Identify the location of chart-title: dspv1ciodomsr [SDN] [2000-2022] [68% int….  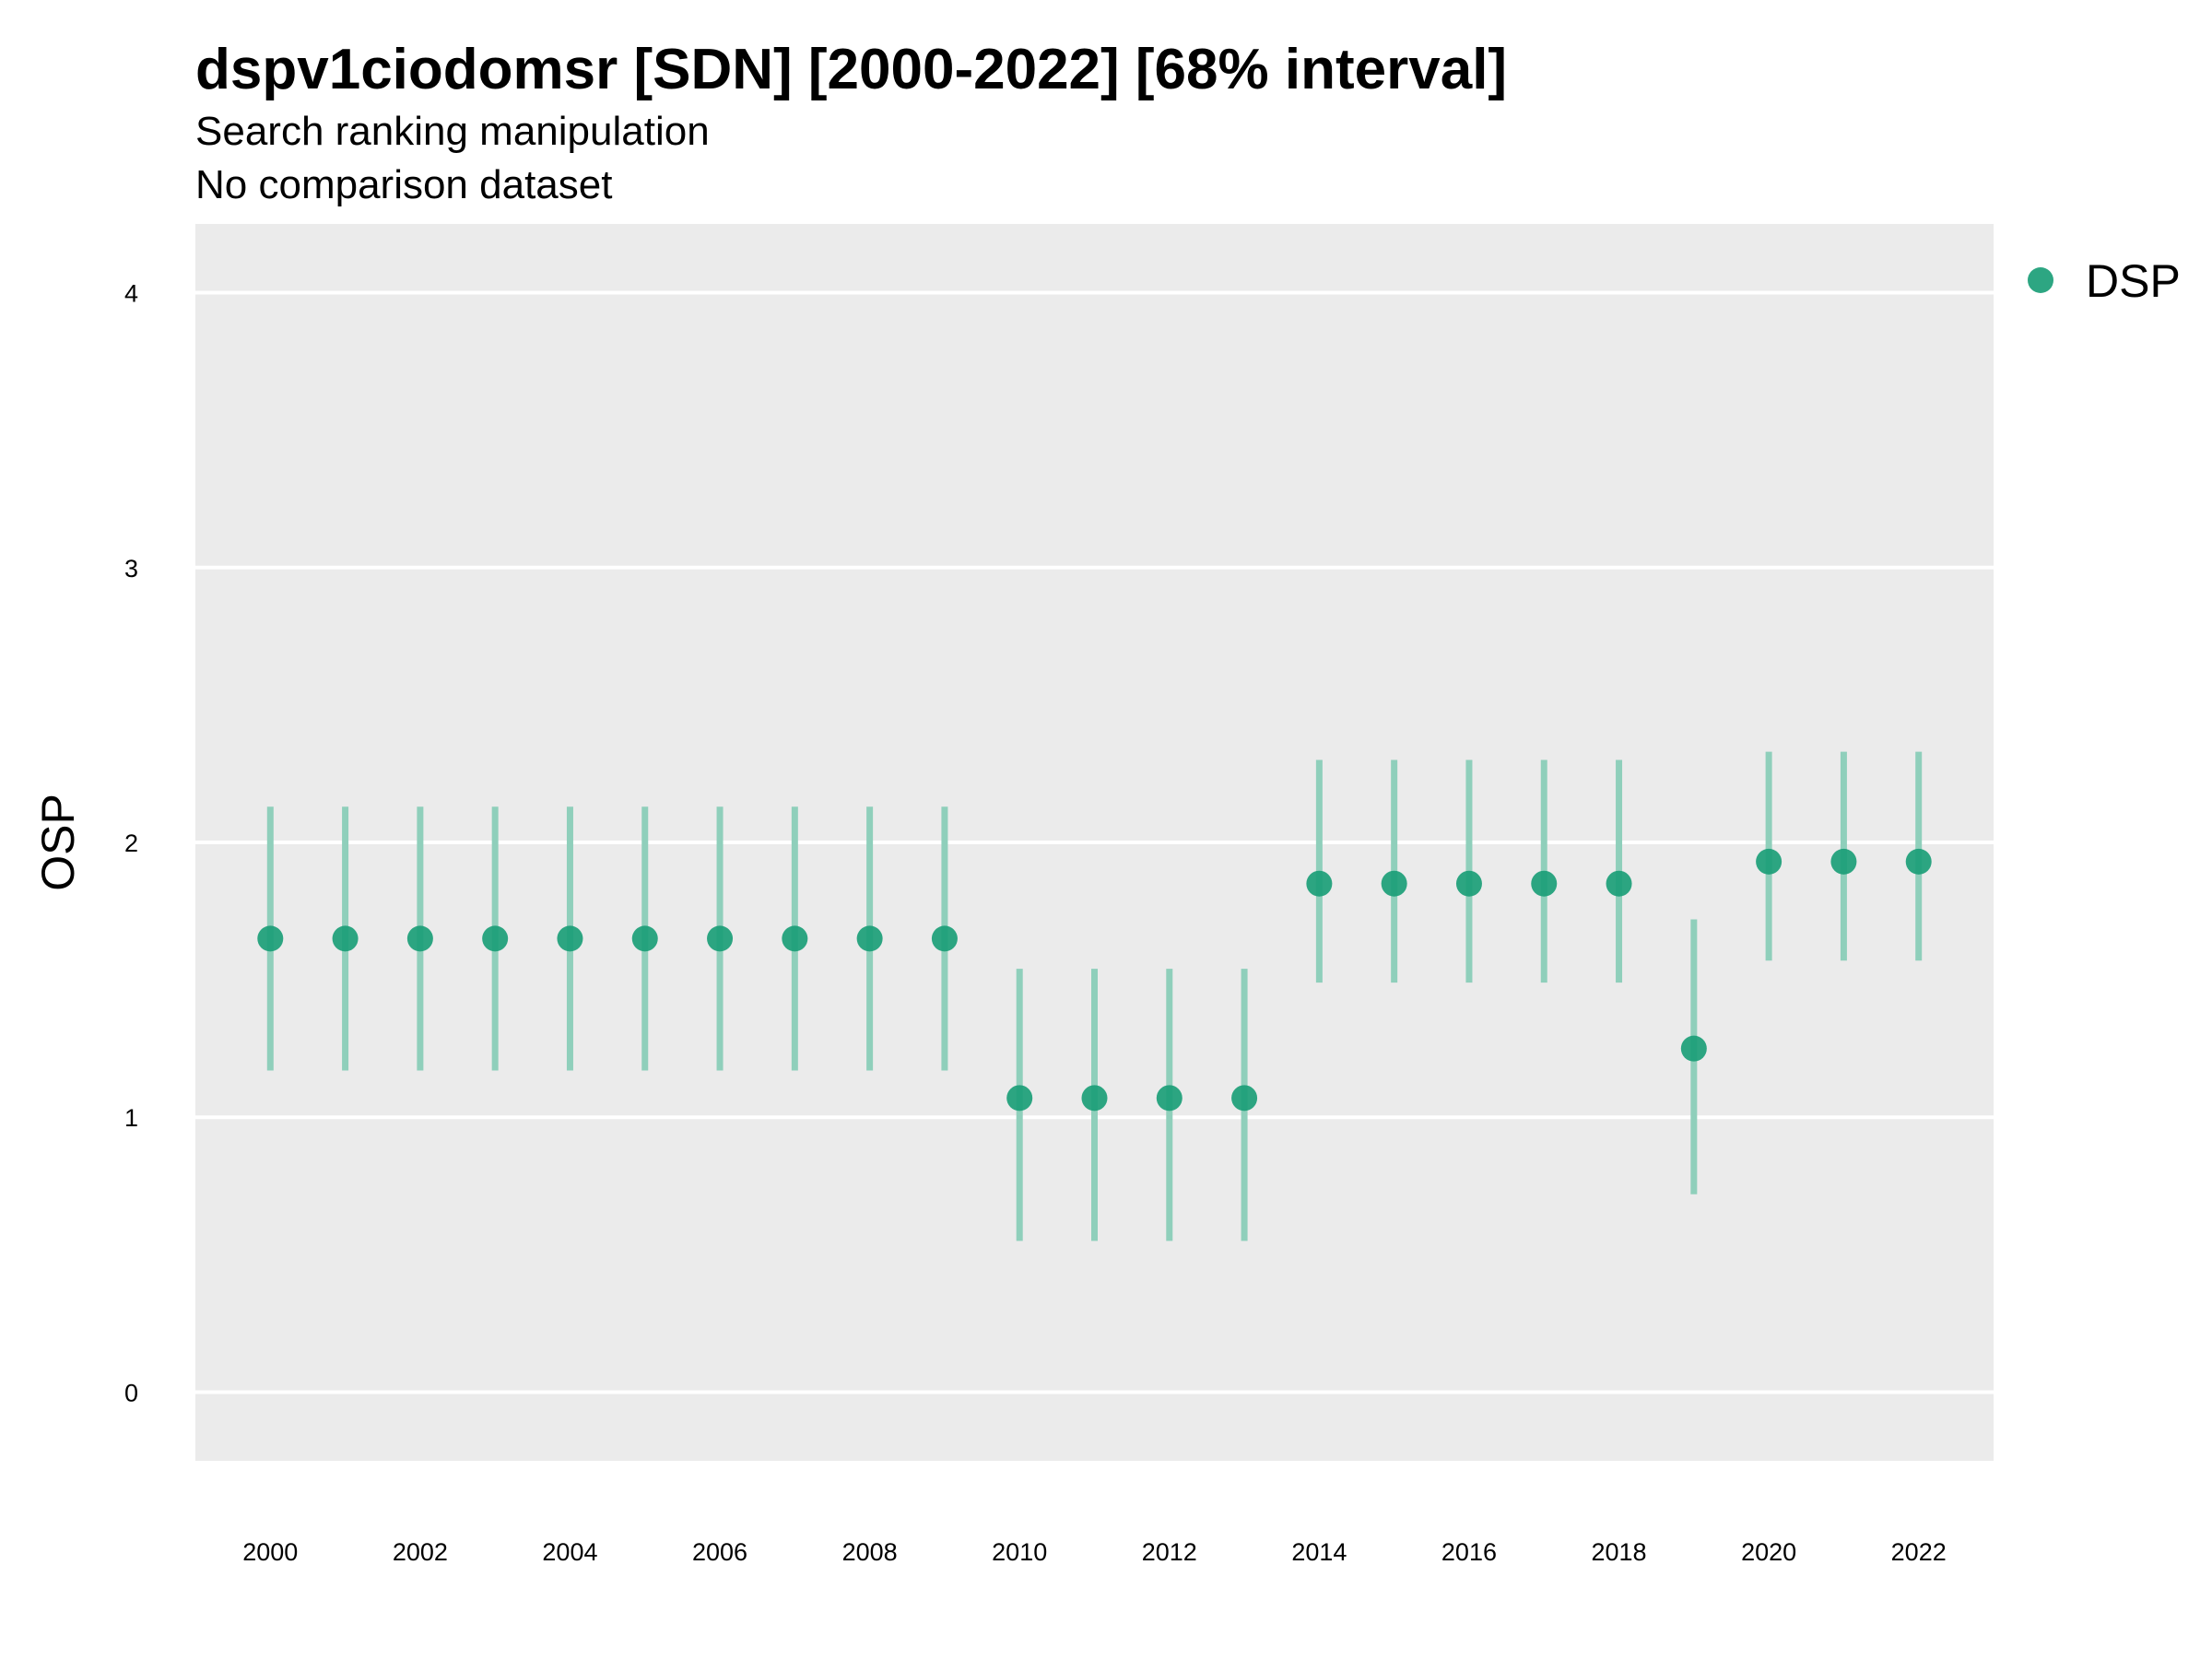
(851, 69).